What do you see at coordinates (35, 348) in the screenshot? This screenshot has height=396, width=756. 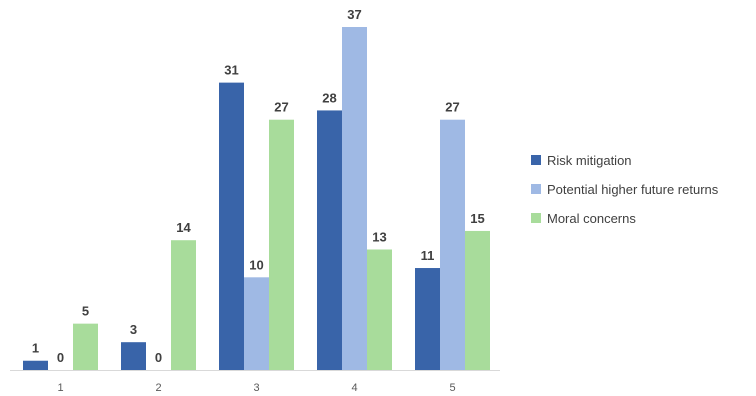 I see `data-label-risk-mitigation-1: 1` at bounding box center [35, 348].